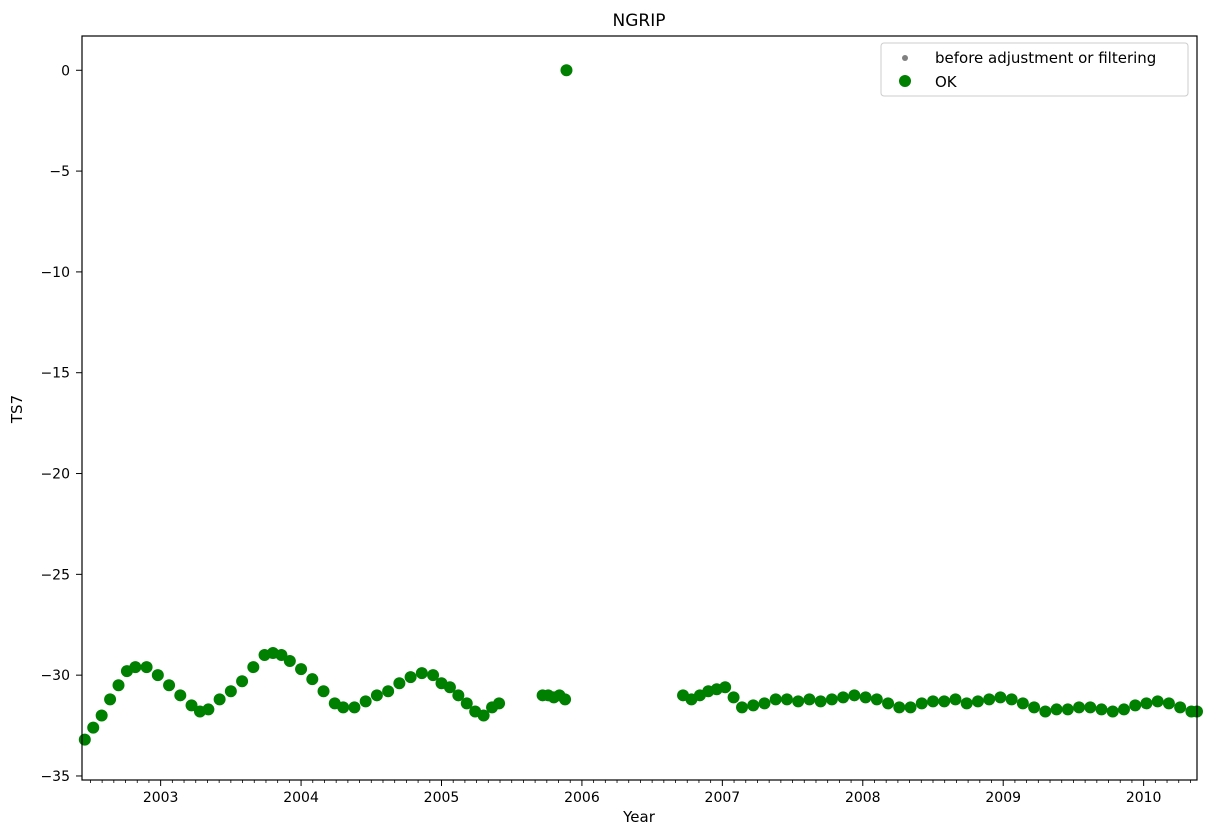 The width and height of the screenshot is (1208, 840). Describe the element at coordinates (946, 82) in the screenshot. I see `legend-label-ok: OK` at that location.